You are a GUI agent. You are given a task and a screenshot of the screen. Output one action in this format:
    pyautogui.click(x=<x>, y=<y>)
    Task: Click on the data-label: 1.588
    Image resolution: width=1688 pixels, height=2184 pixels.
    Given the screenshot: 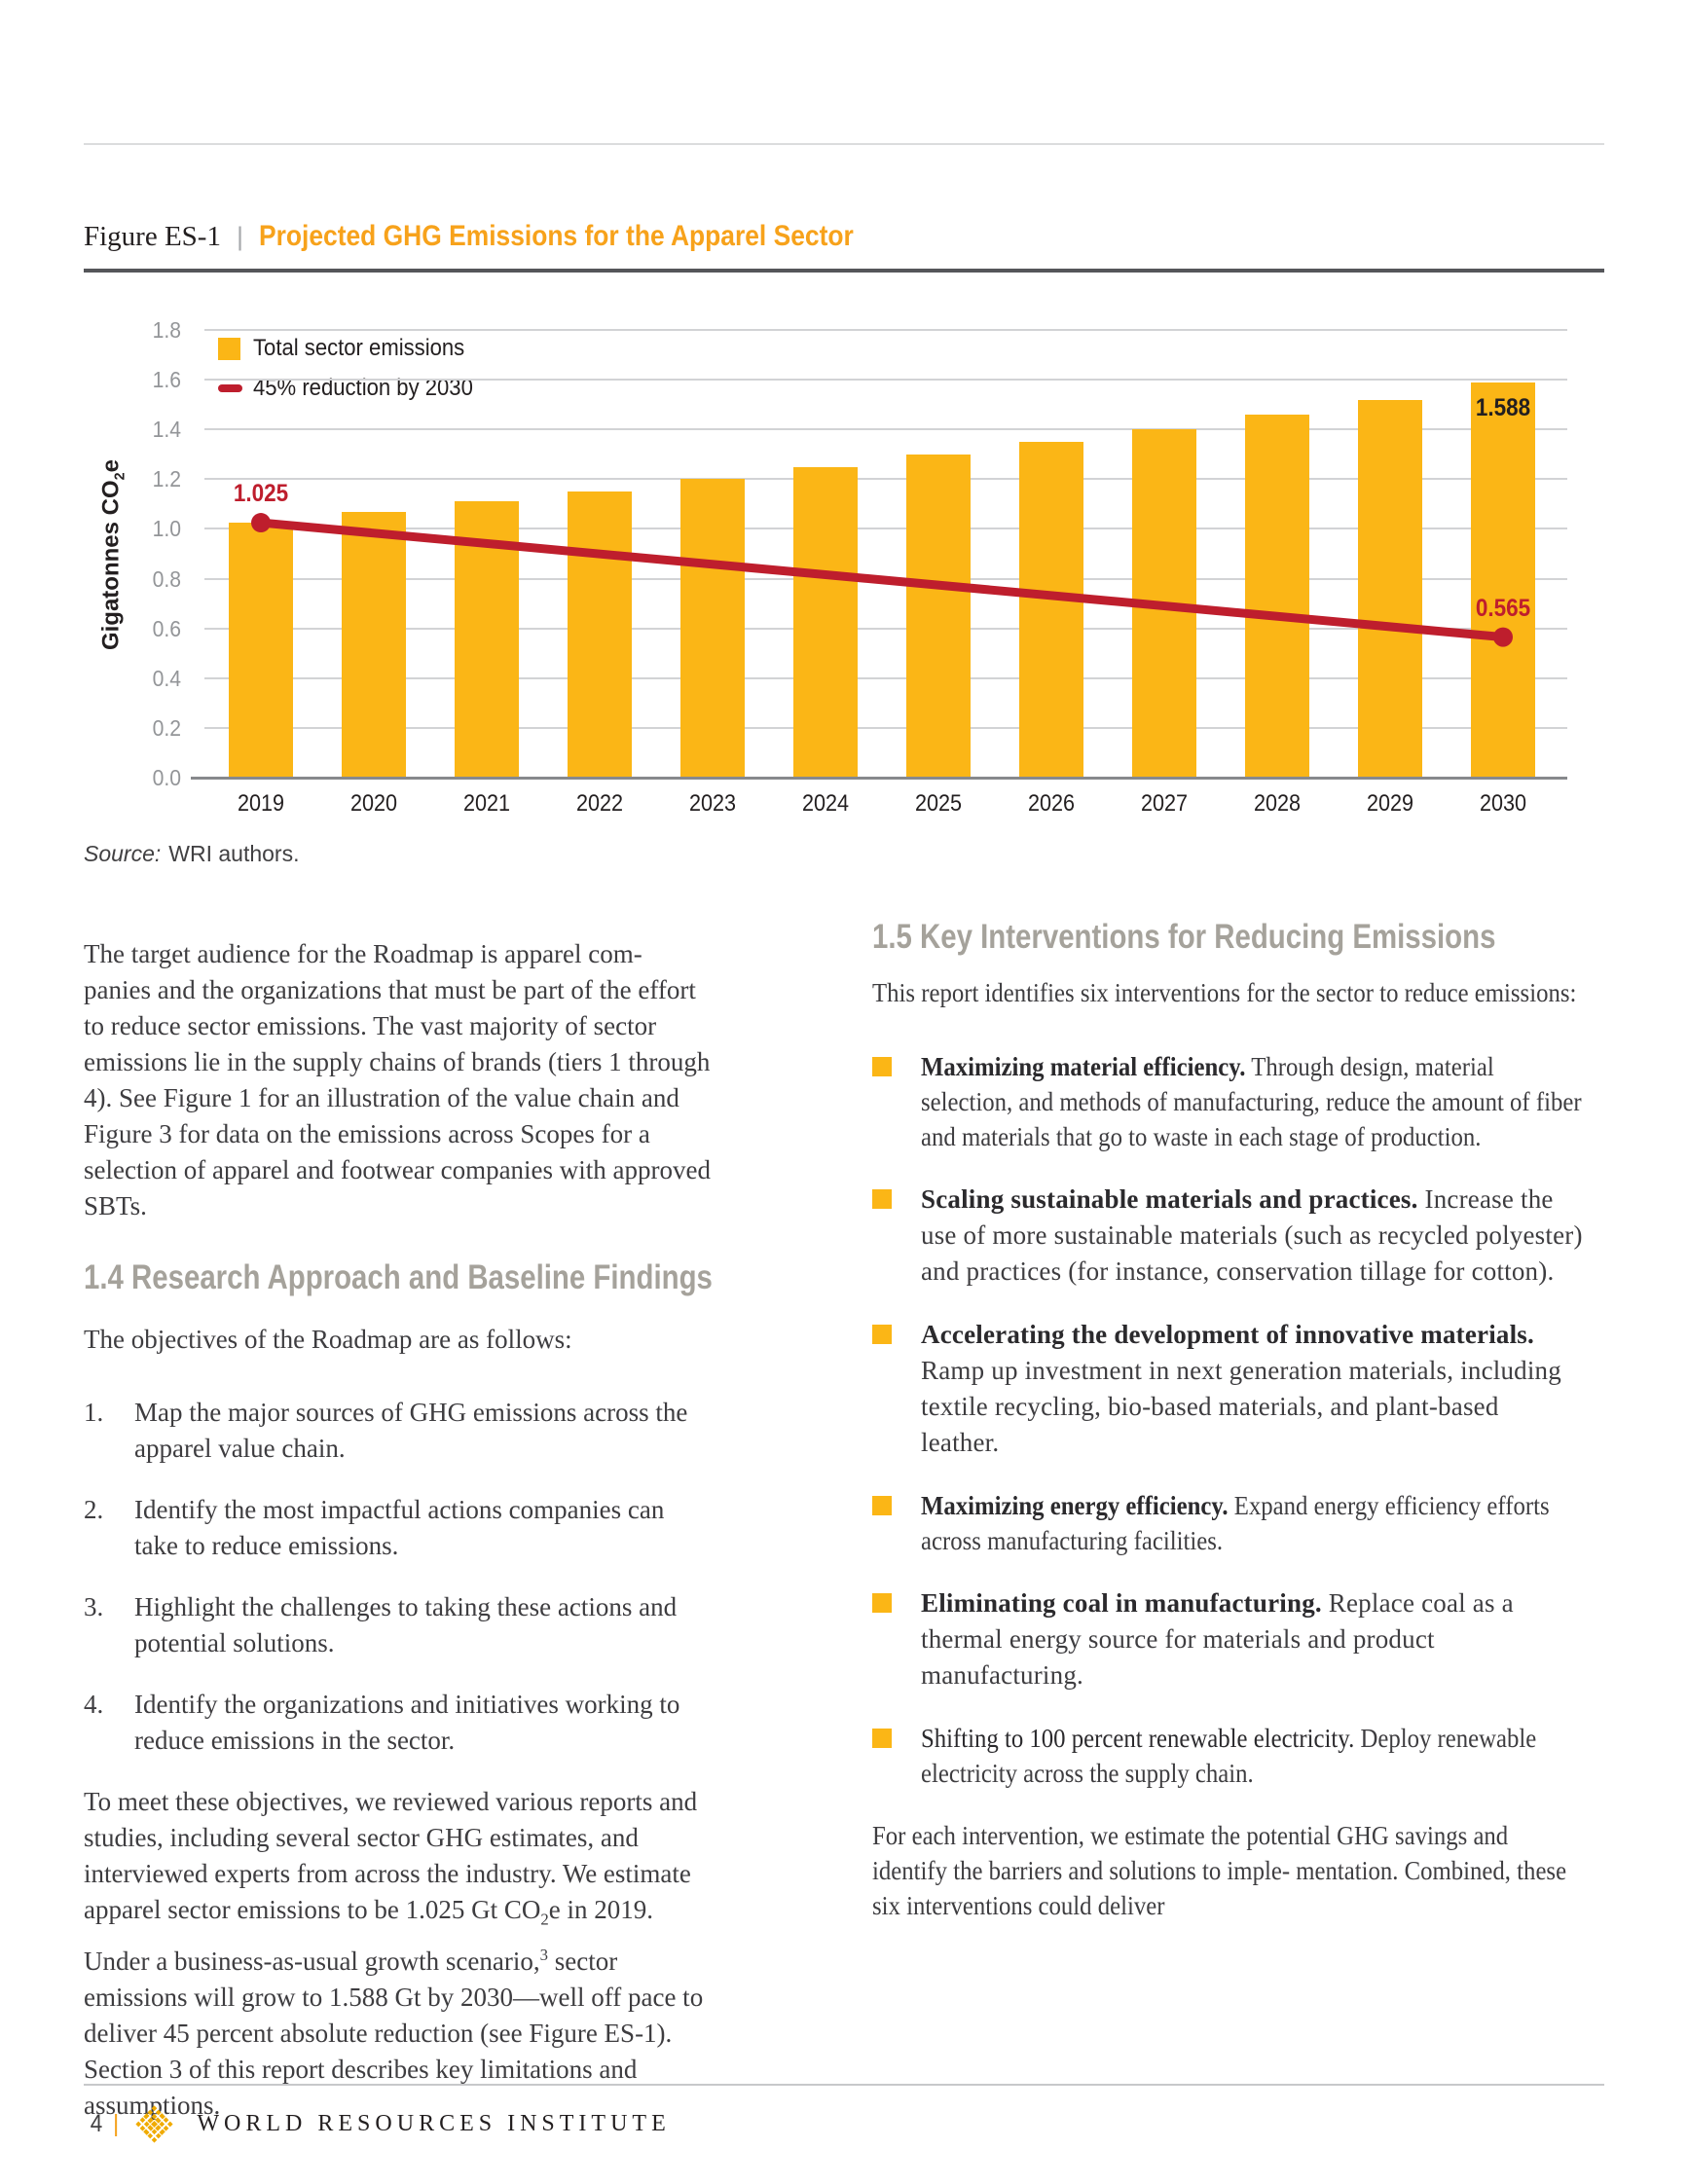 What is the action you would take?
    pyautogui.click(x=1503, y=408)
    